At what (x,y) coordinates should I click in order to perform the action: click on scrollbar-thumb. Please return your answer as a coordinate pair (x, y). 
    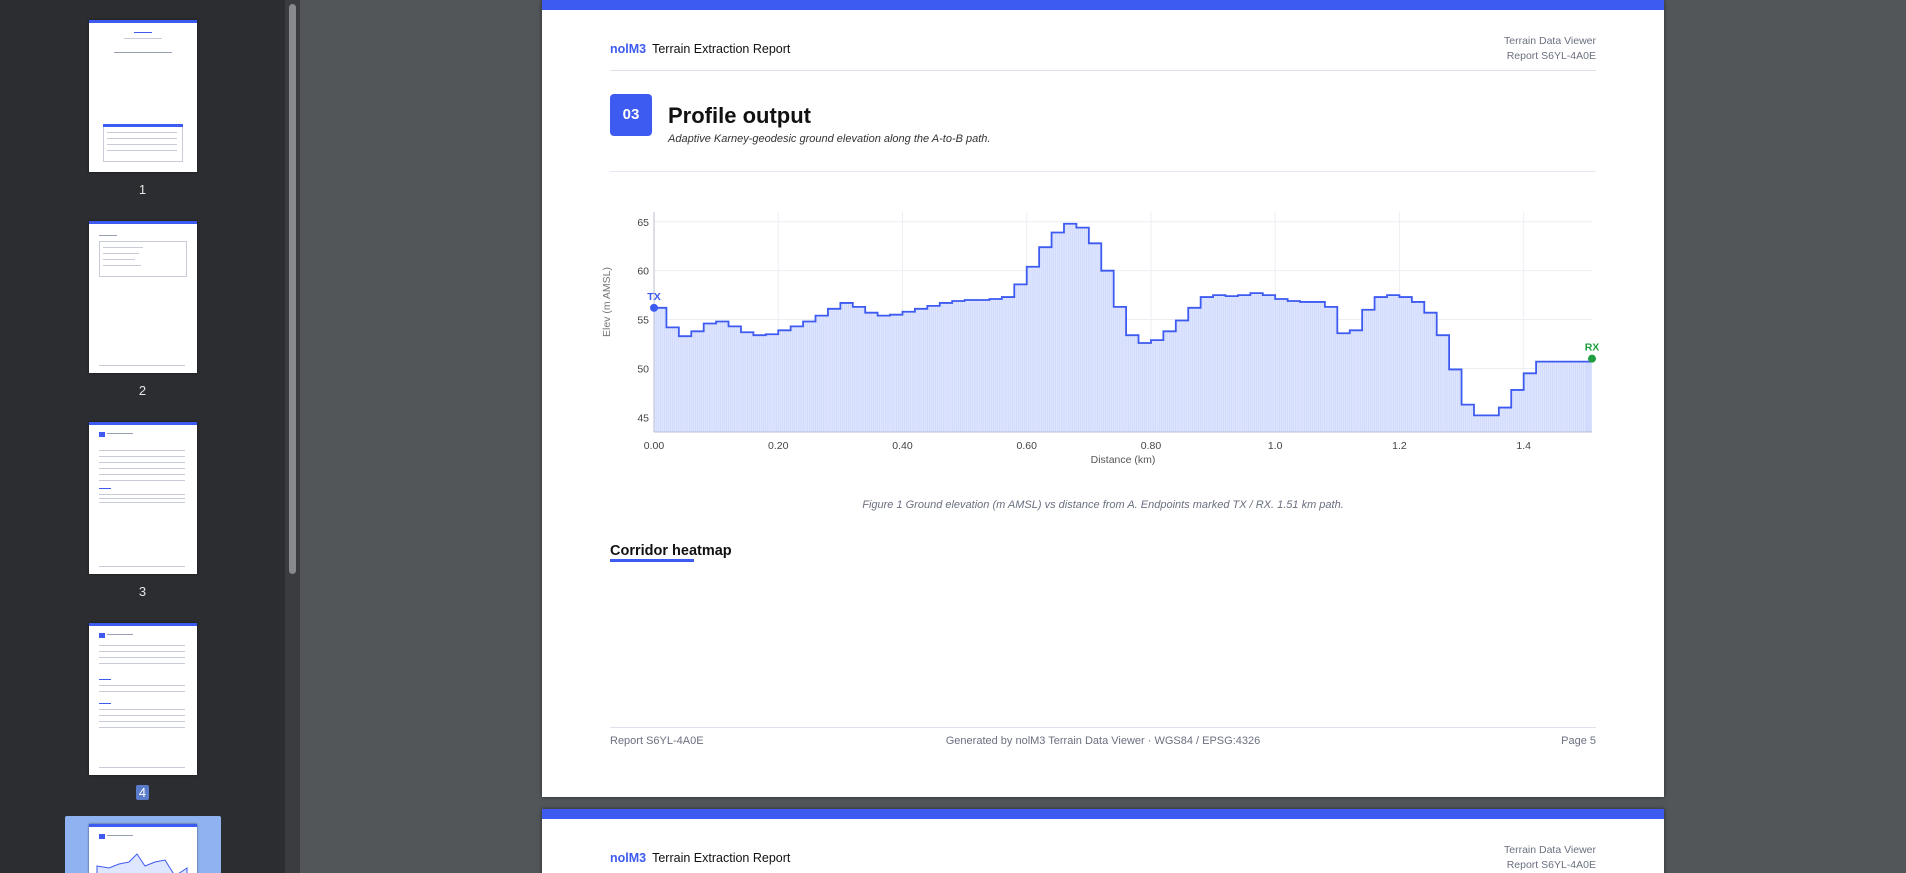
    Looking at the image, I should click on (292, 289).